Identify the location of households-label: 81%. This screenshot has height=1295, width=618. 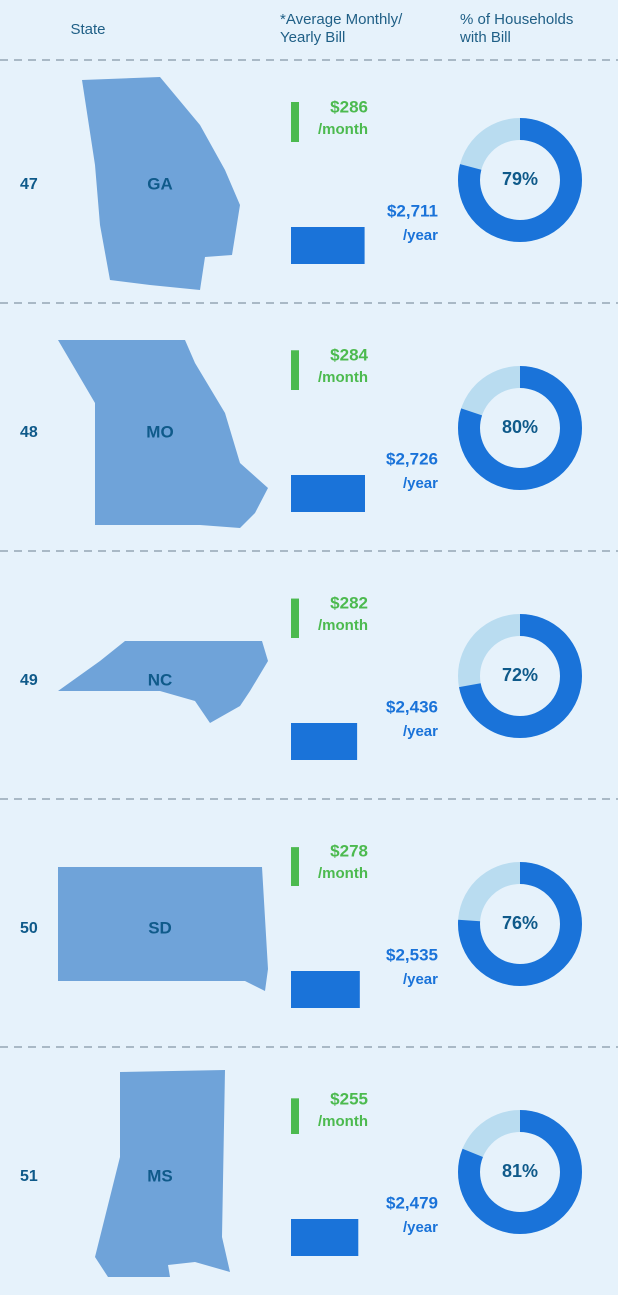
(520, 1171).